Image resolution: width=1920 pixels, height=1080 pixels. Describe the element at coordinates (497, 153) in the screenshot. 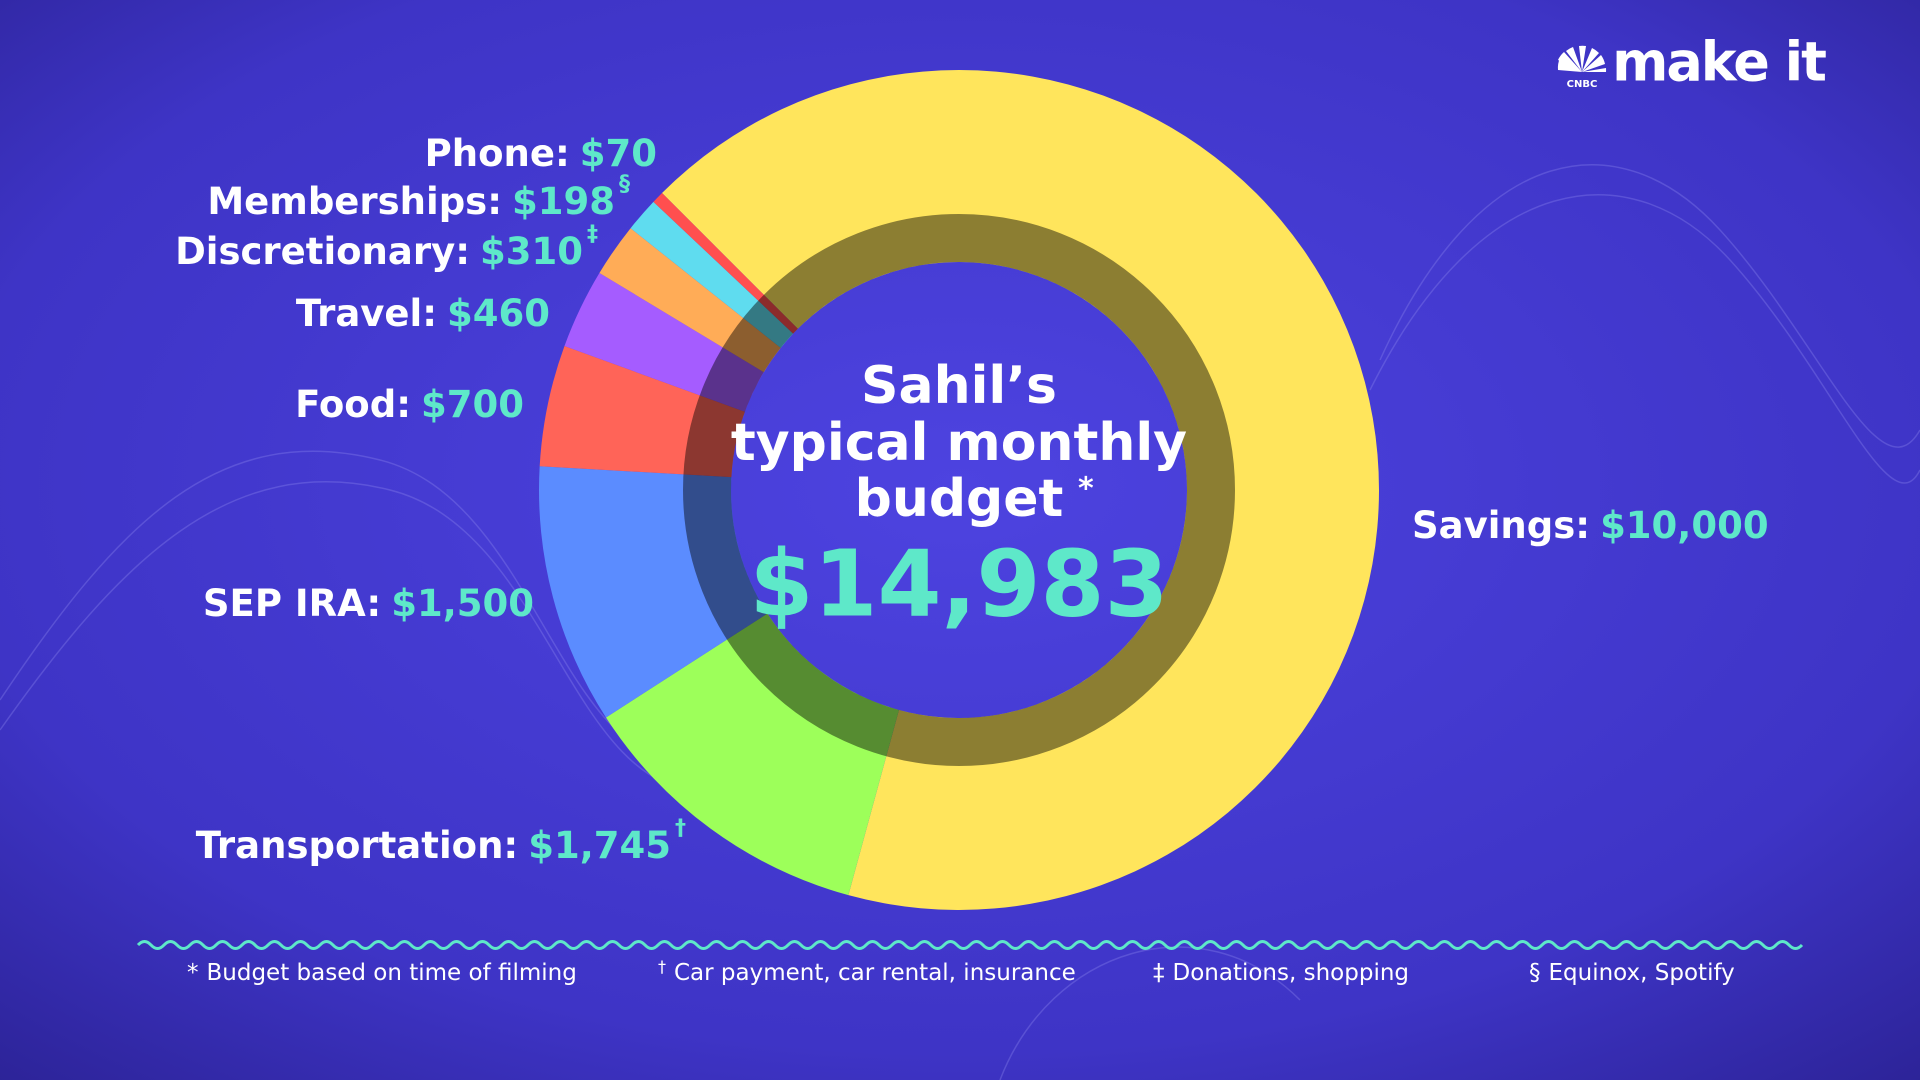

I see `slice-name: Phone:` at that location.